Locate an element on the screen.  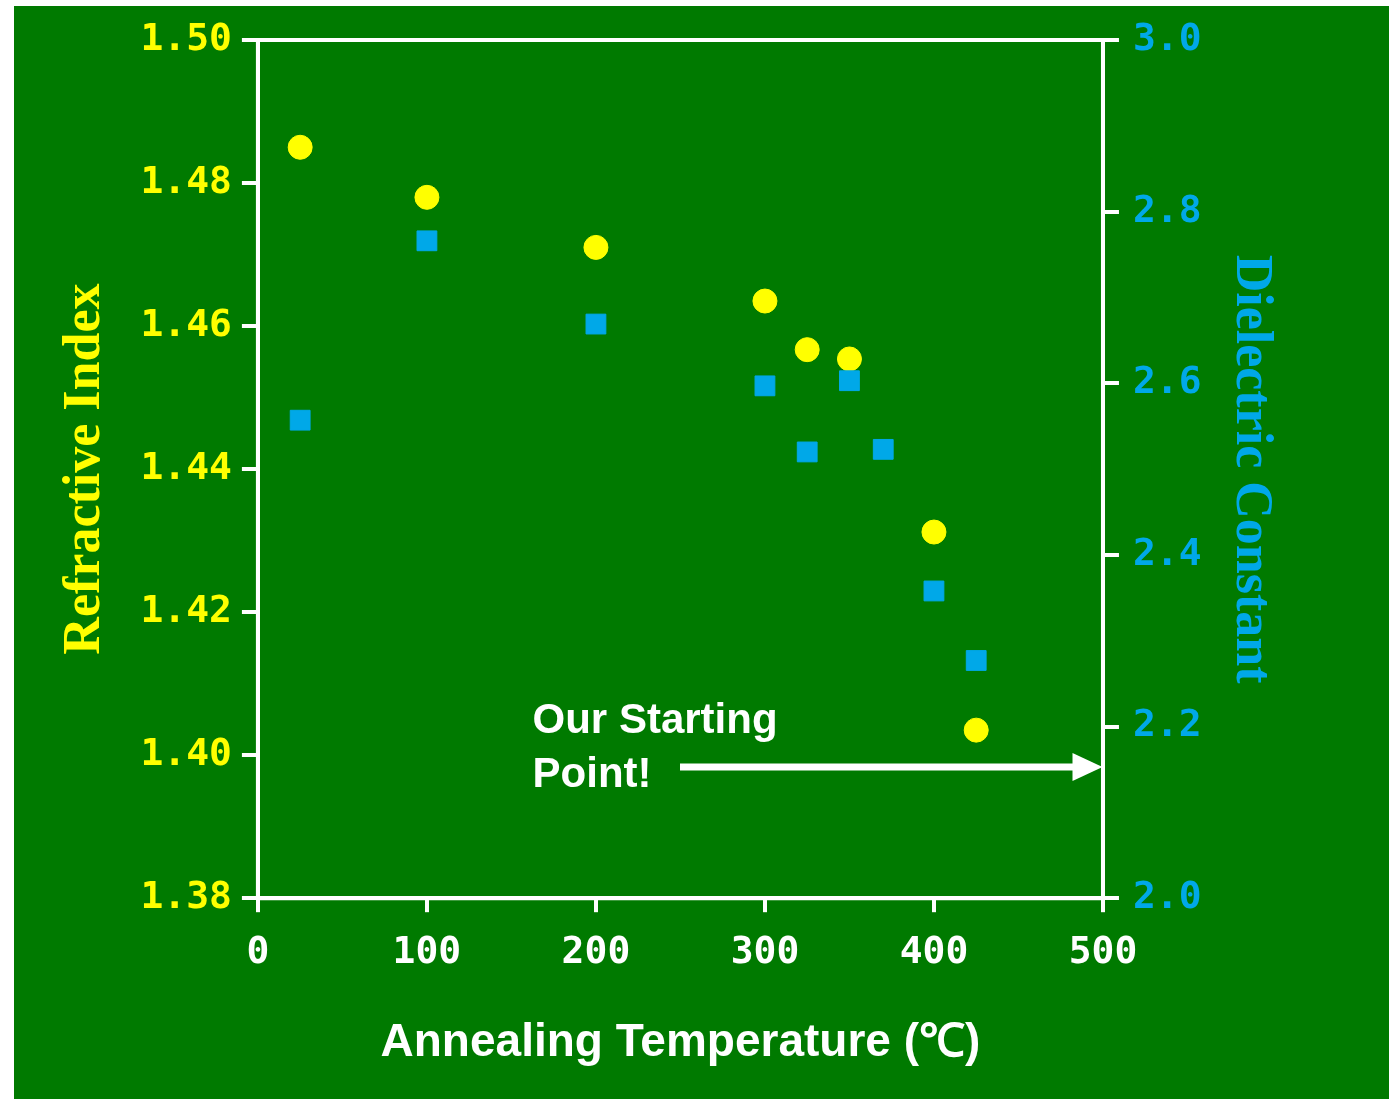
y2-tick-label: 2.8 is located at coordinates (1167, 208).